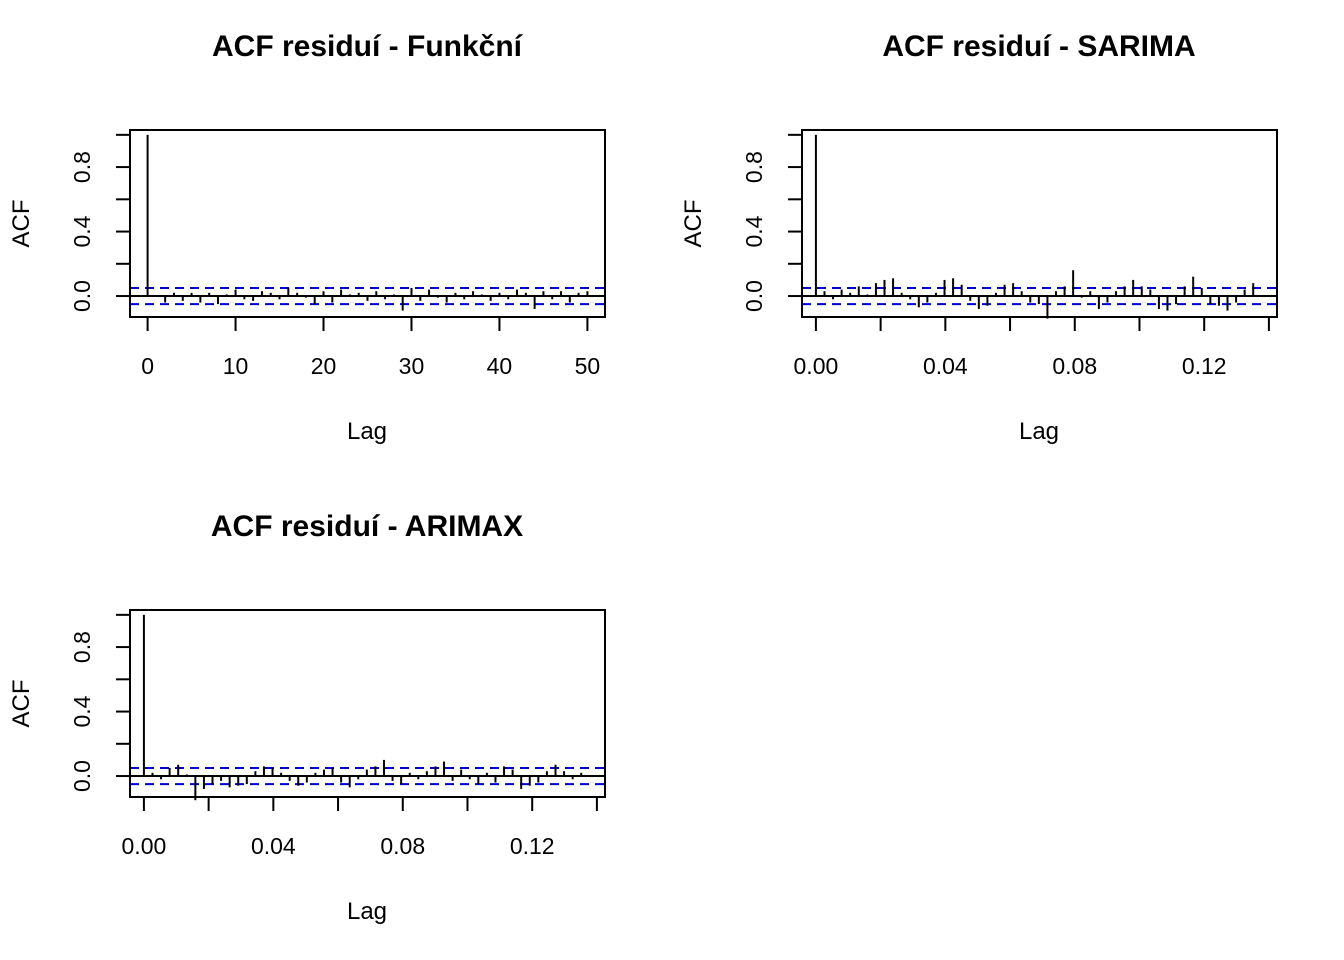 This screenshot has height=960, width=1344. I want to click on x-tick-label: 40, so click(500, 366).